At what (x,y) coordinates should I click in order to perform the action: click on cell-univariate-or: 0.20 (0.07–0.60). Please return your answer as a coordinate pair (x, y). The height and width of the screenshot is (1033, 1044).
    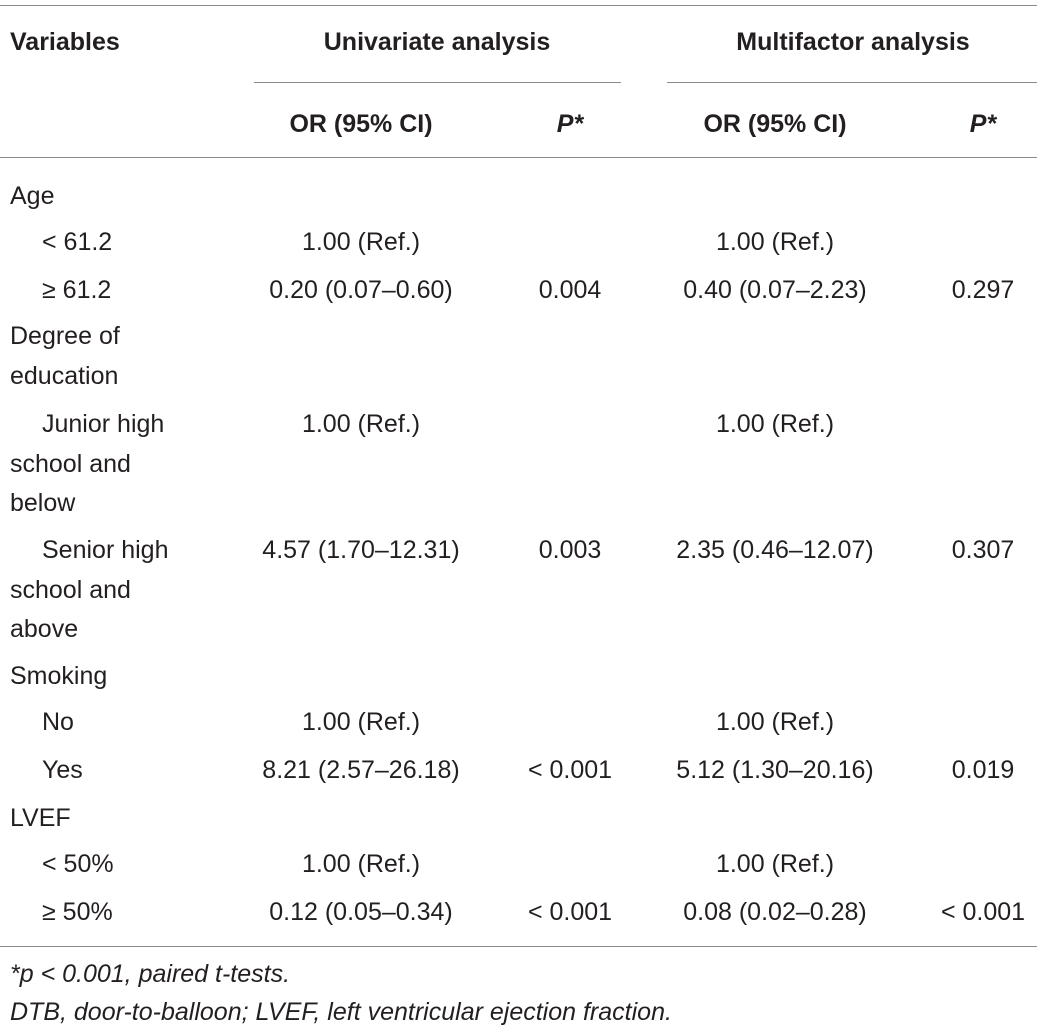
    Looking at the image, I should click on (361, 290).